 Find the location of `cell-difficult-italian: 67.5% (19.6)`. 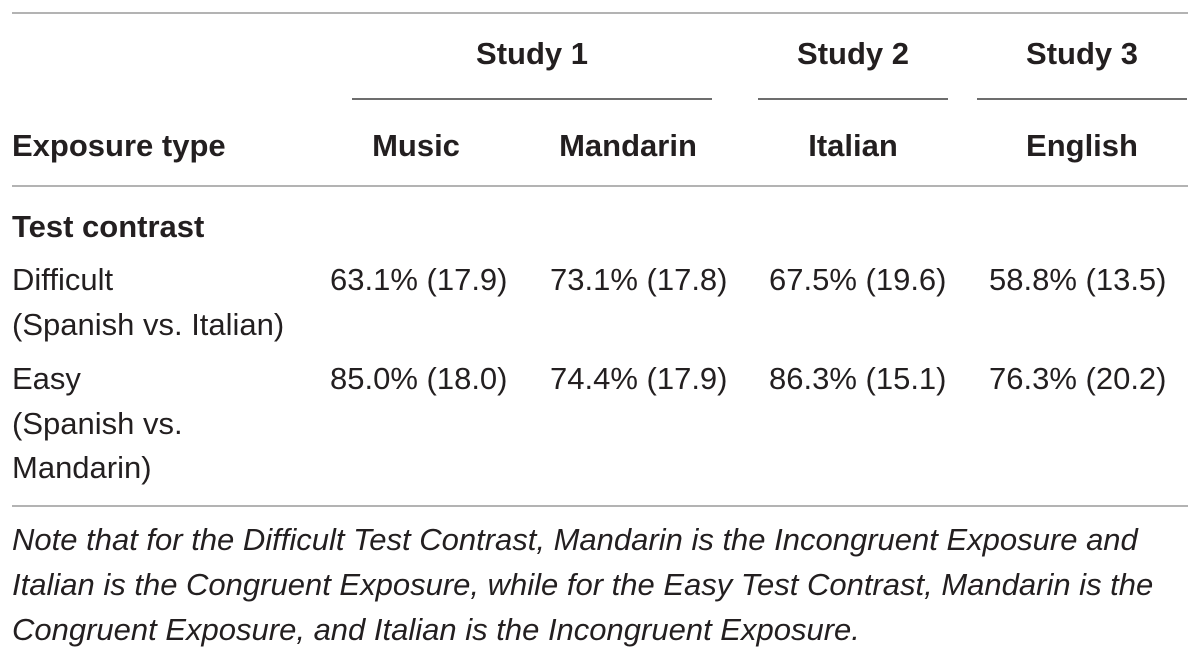

cell-difficult-italian: 67.5% (19.6) is located at coordinates (858, 279).